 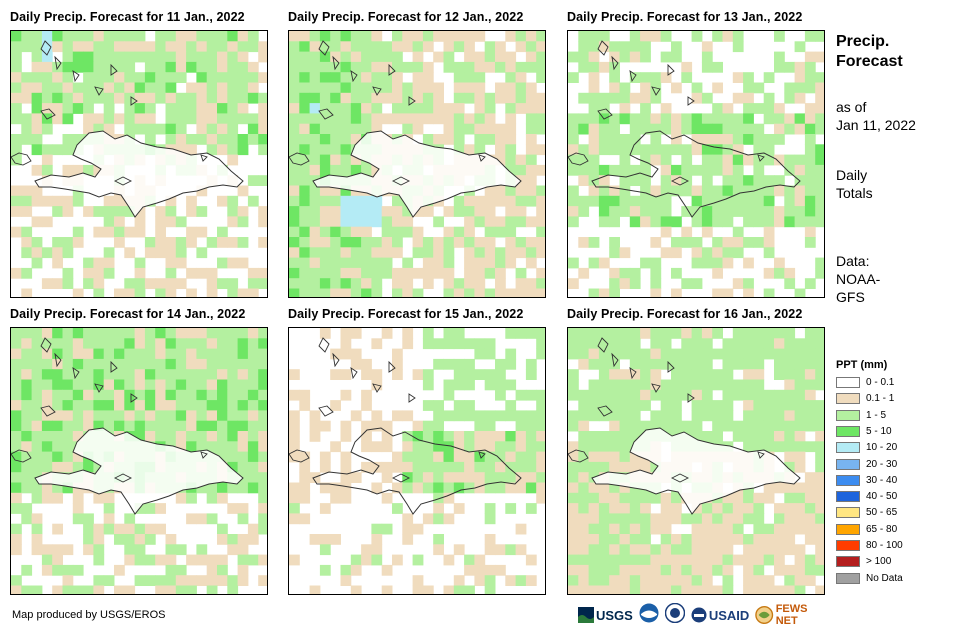 What do you see at coordinates (586, 615) in the screenshot?
I see `usgs-wave-icon` at bounding box center [586, 615].